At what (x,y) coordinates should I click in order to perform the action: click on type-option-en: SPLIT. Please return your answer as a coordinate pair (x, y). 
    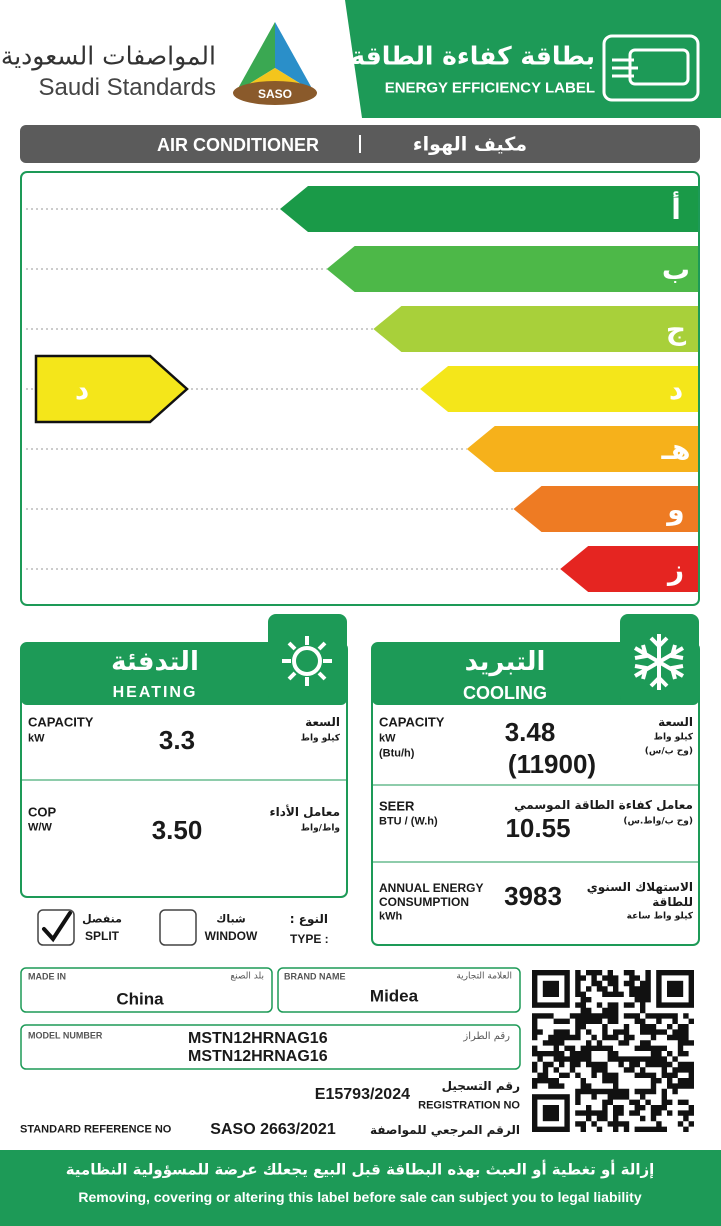
    Looking at the image, I should click on (102, 936).